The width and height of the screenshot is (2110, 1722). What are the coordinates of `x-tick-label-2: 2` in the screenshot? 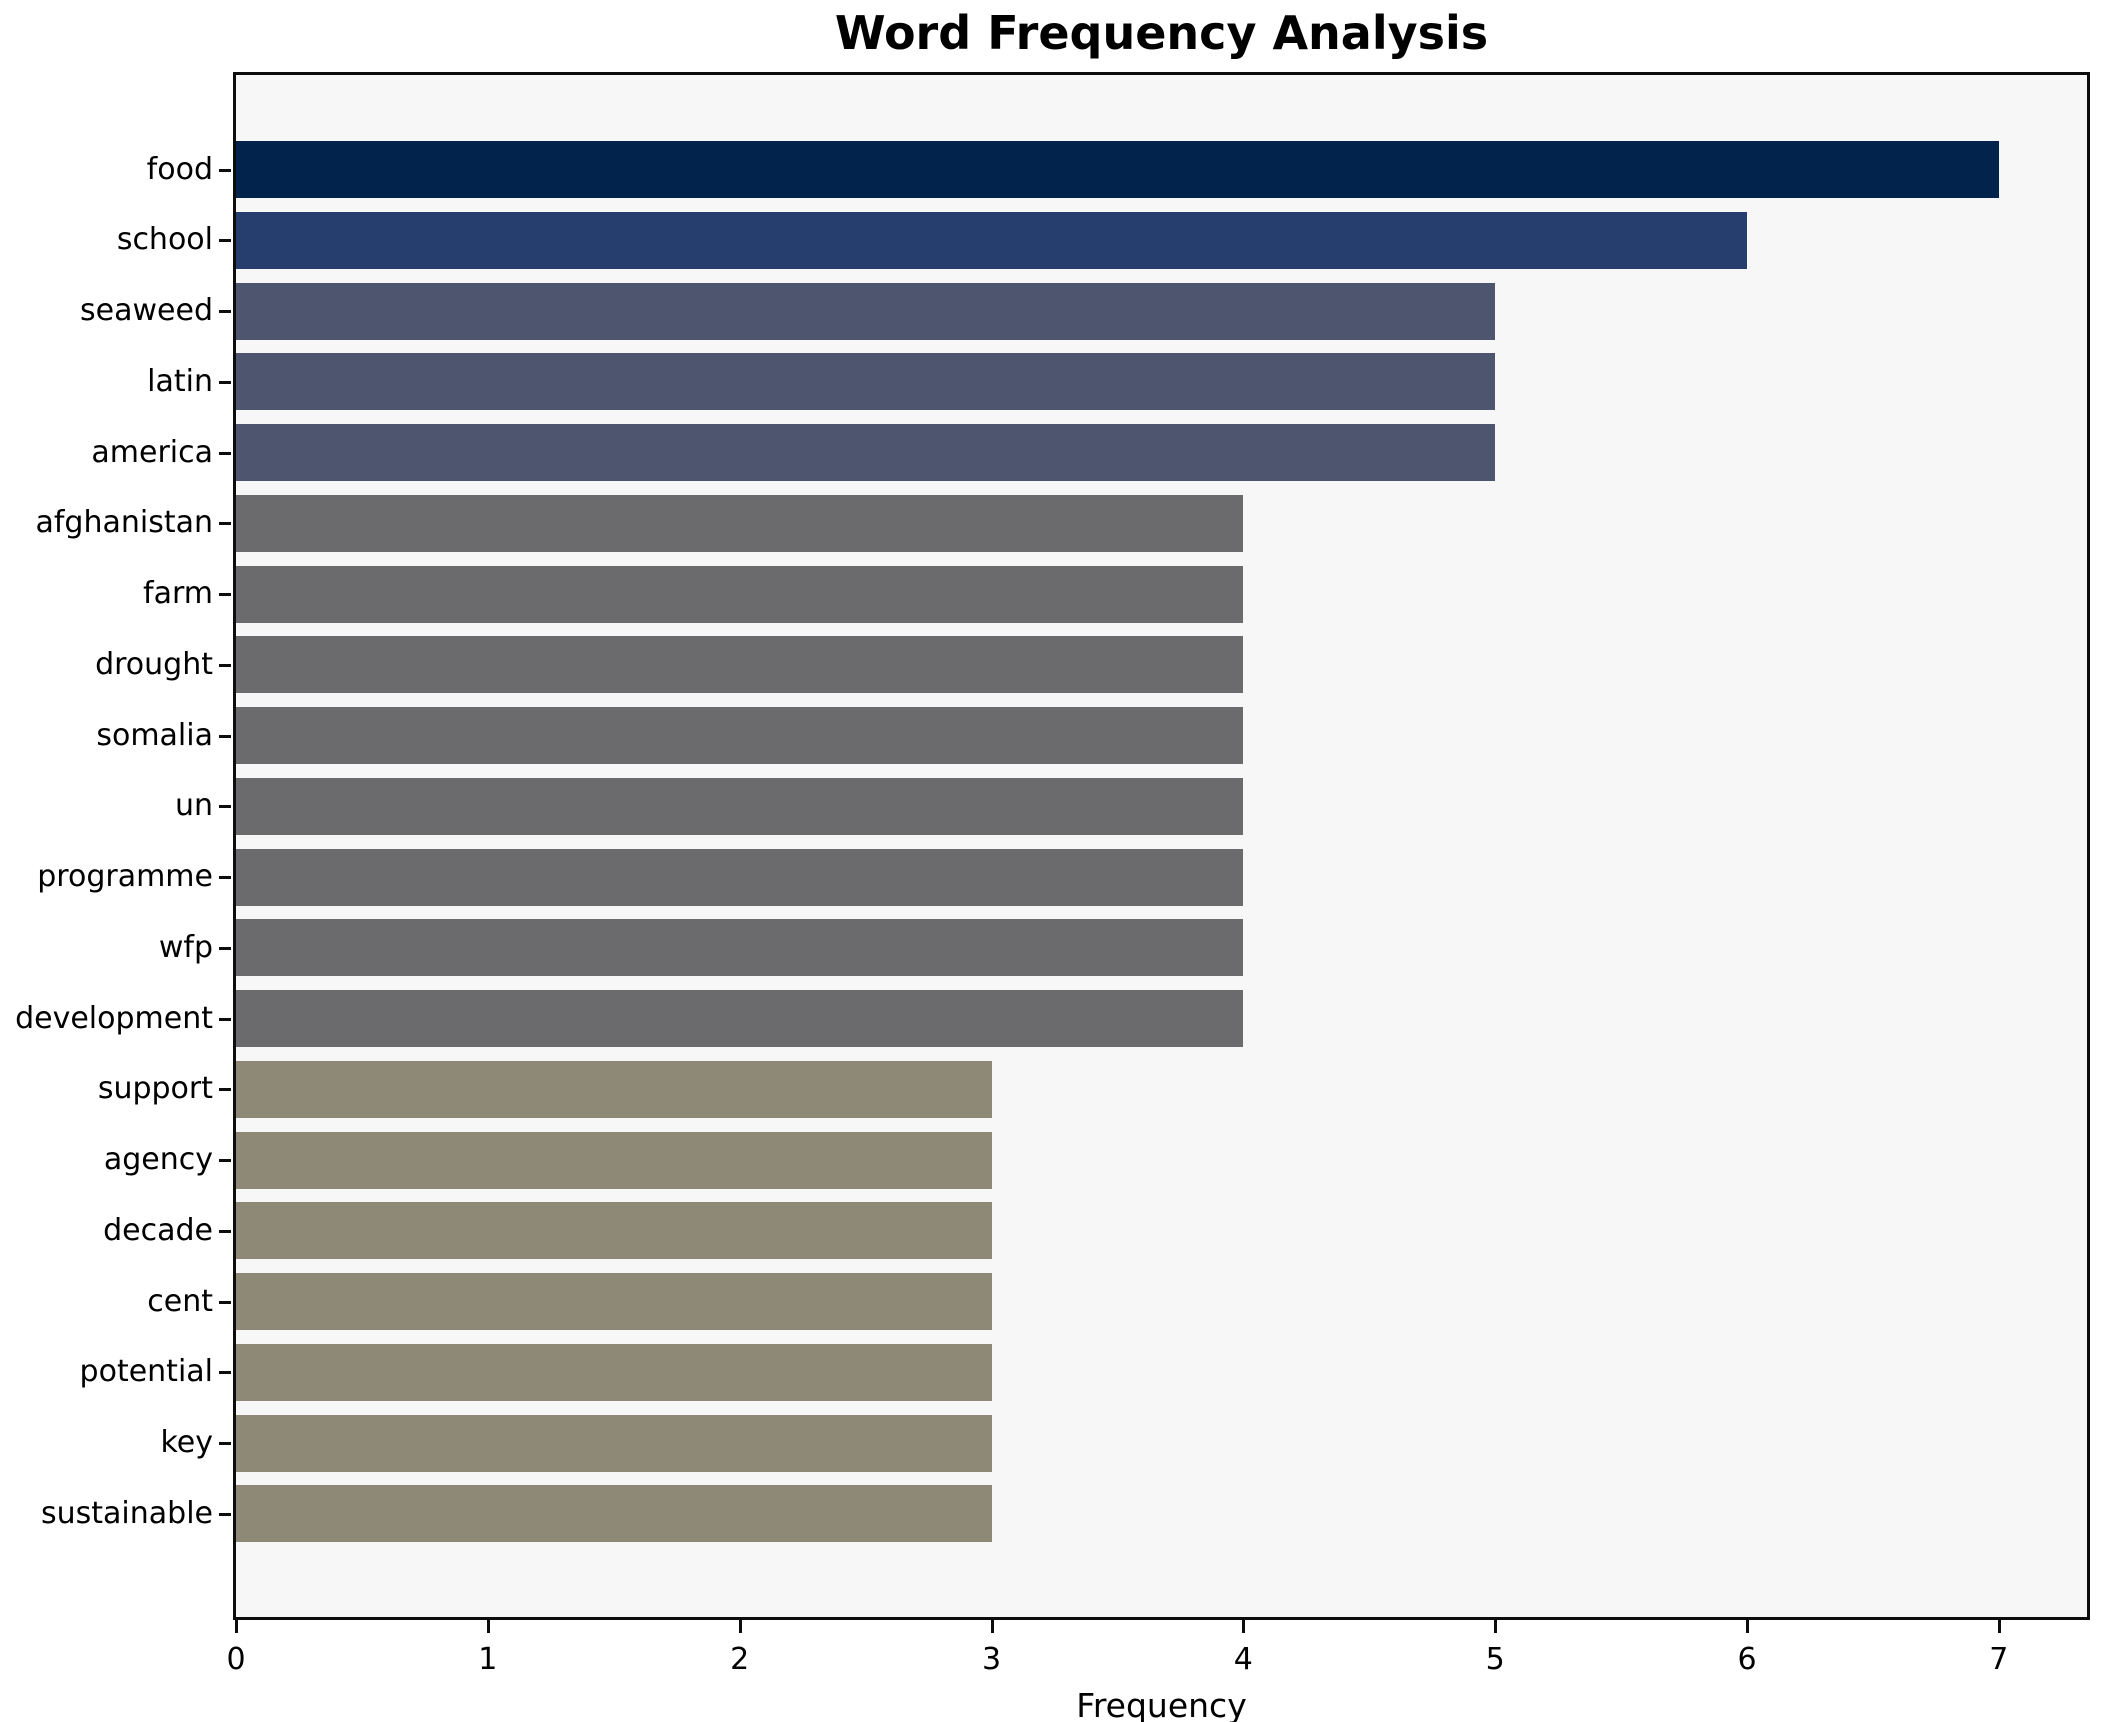 It's located at (740, 1659).